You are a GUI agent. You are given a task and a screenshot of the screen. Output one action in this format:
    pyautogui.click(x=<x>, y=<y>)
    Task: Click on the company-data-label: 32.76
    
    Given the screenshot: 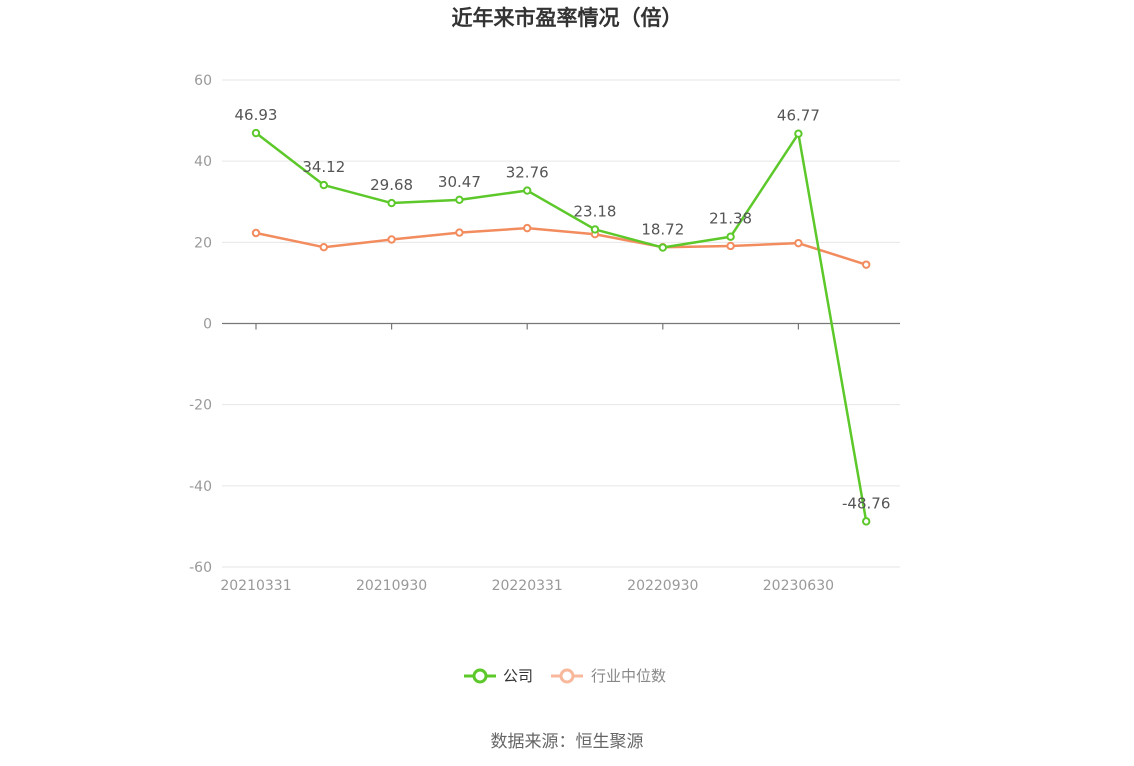 What is the action you would take?
    pyautogui.click(x=527, y=173)
    